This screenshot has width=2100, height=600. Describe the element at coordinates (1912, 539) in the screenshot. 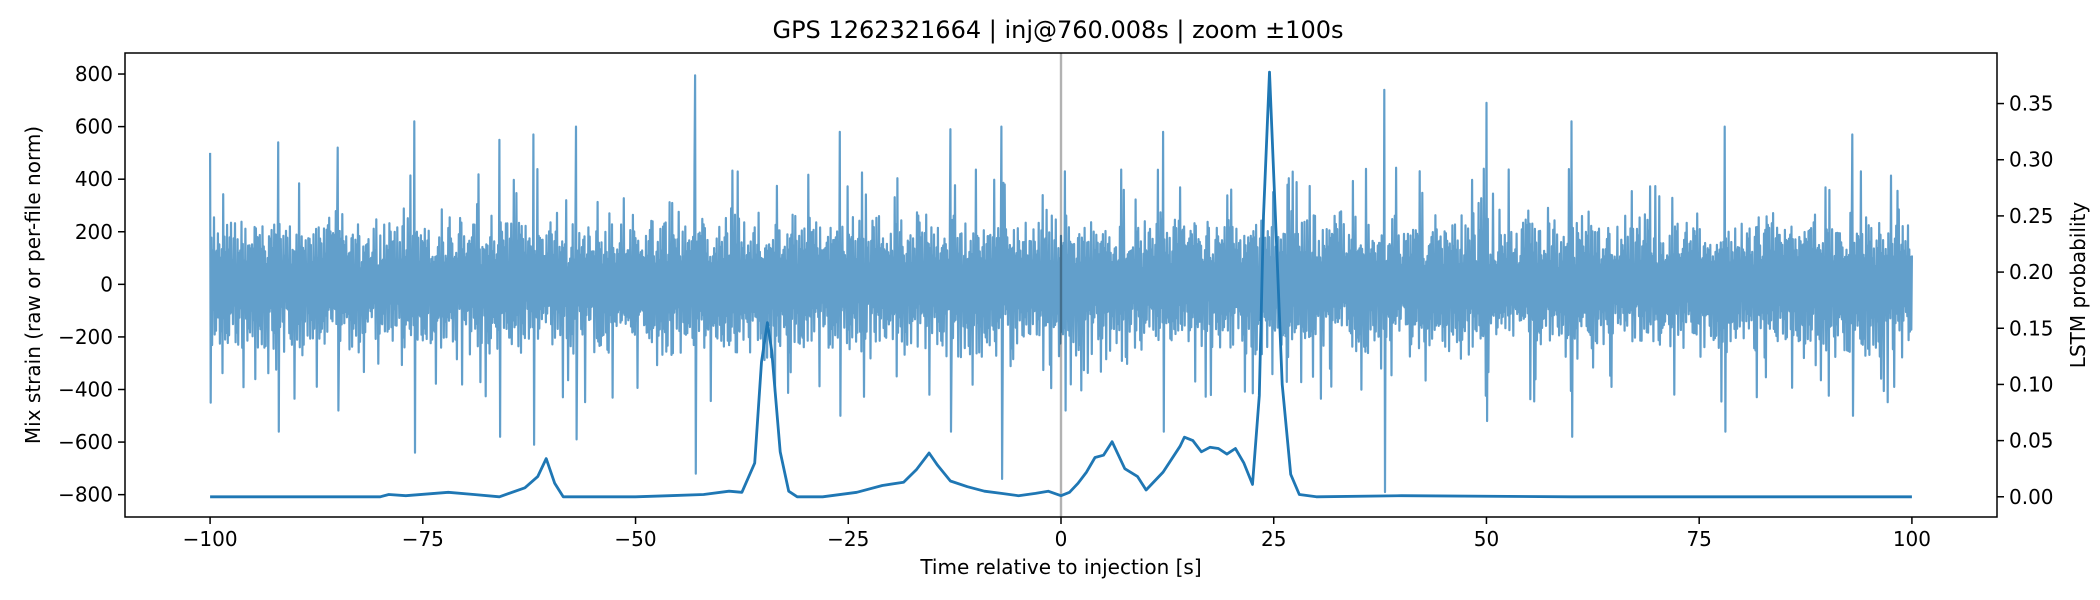

I see `x-tick-label: 100` at that location.